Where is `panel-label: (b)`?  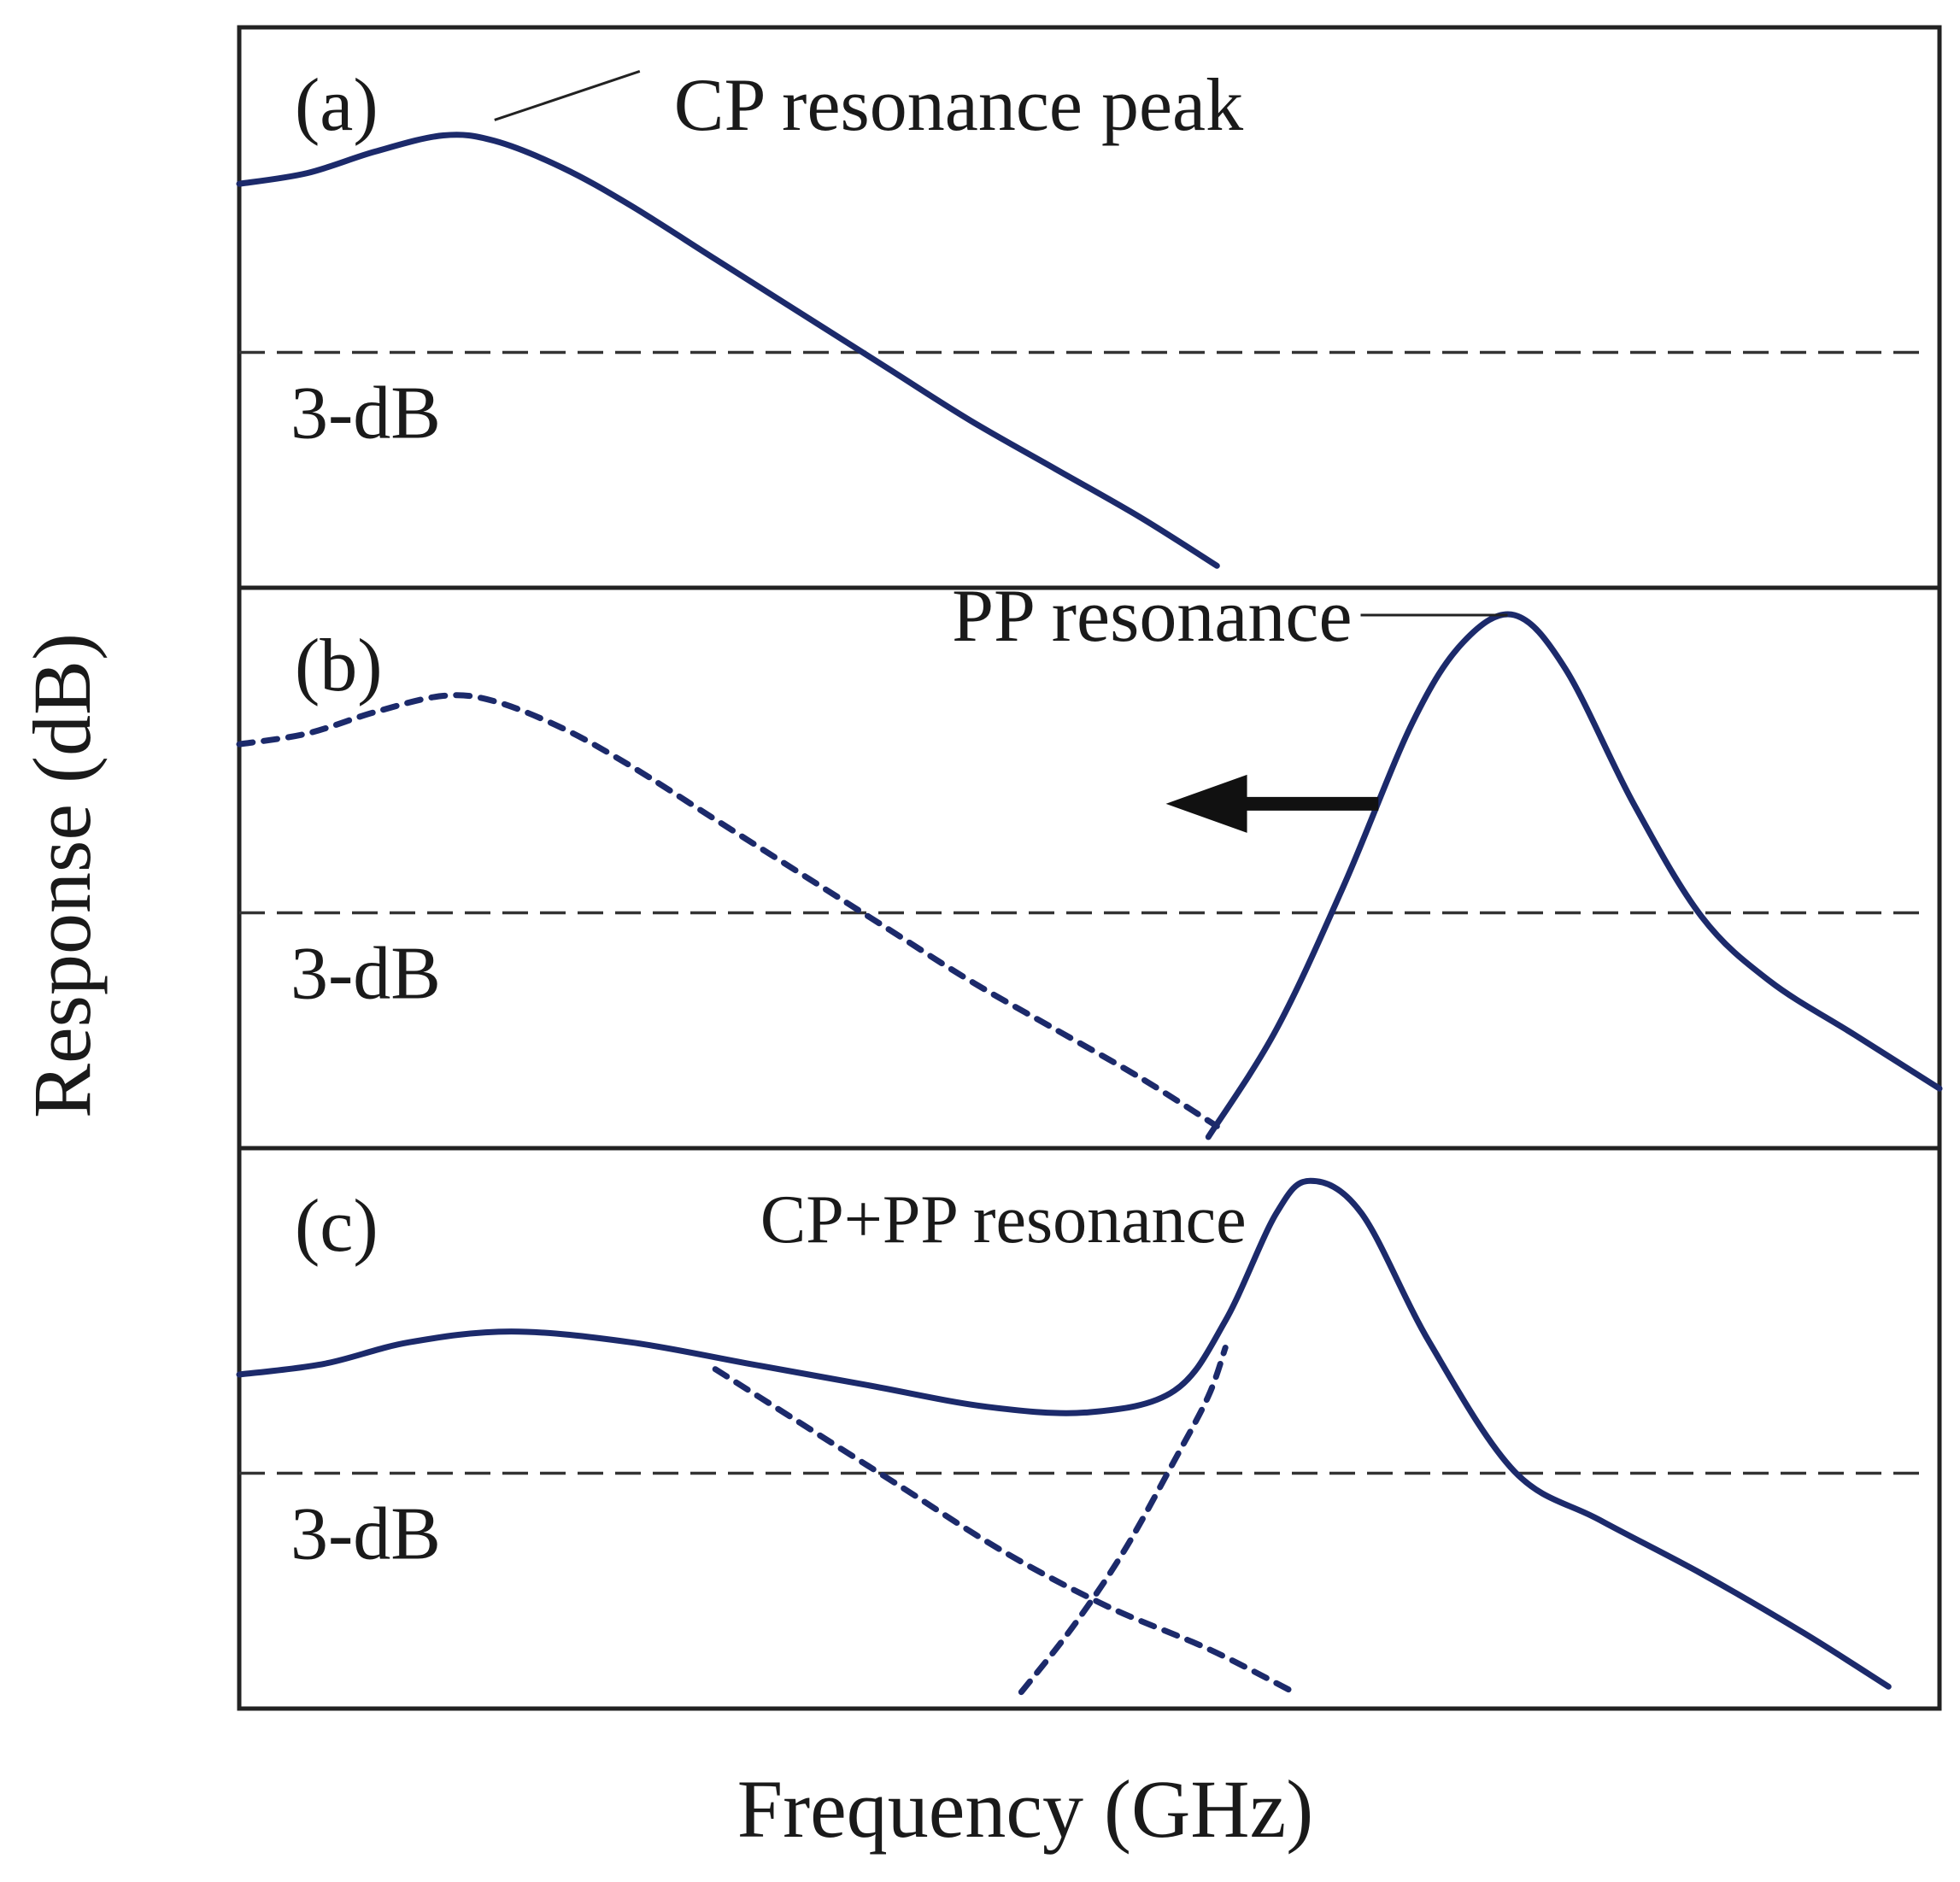
panel-label: (b) is located at coordinates (339, 665).